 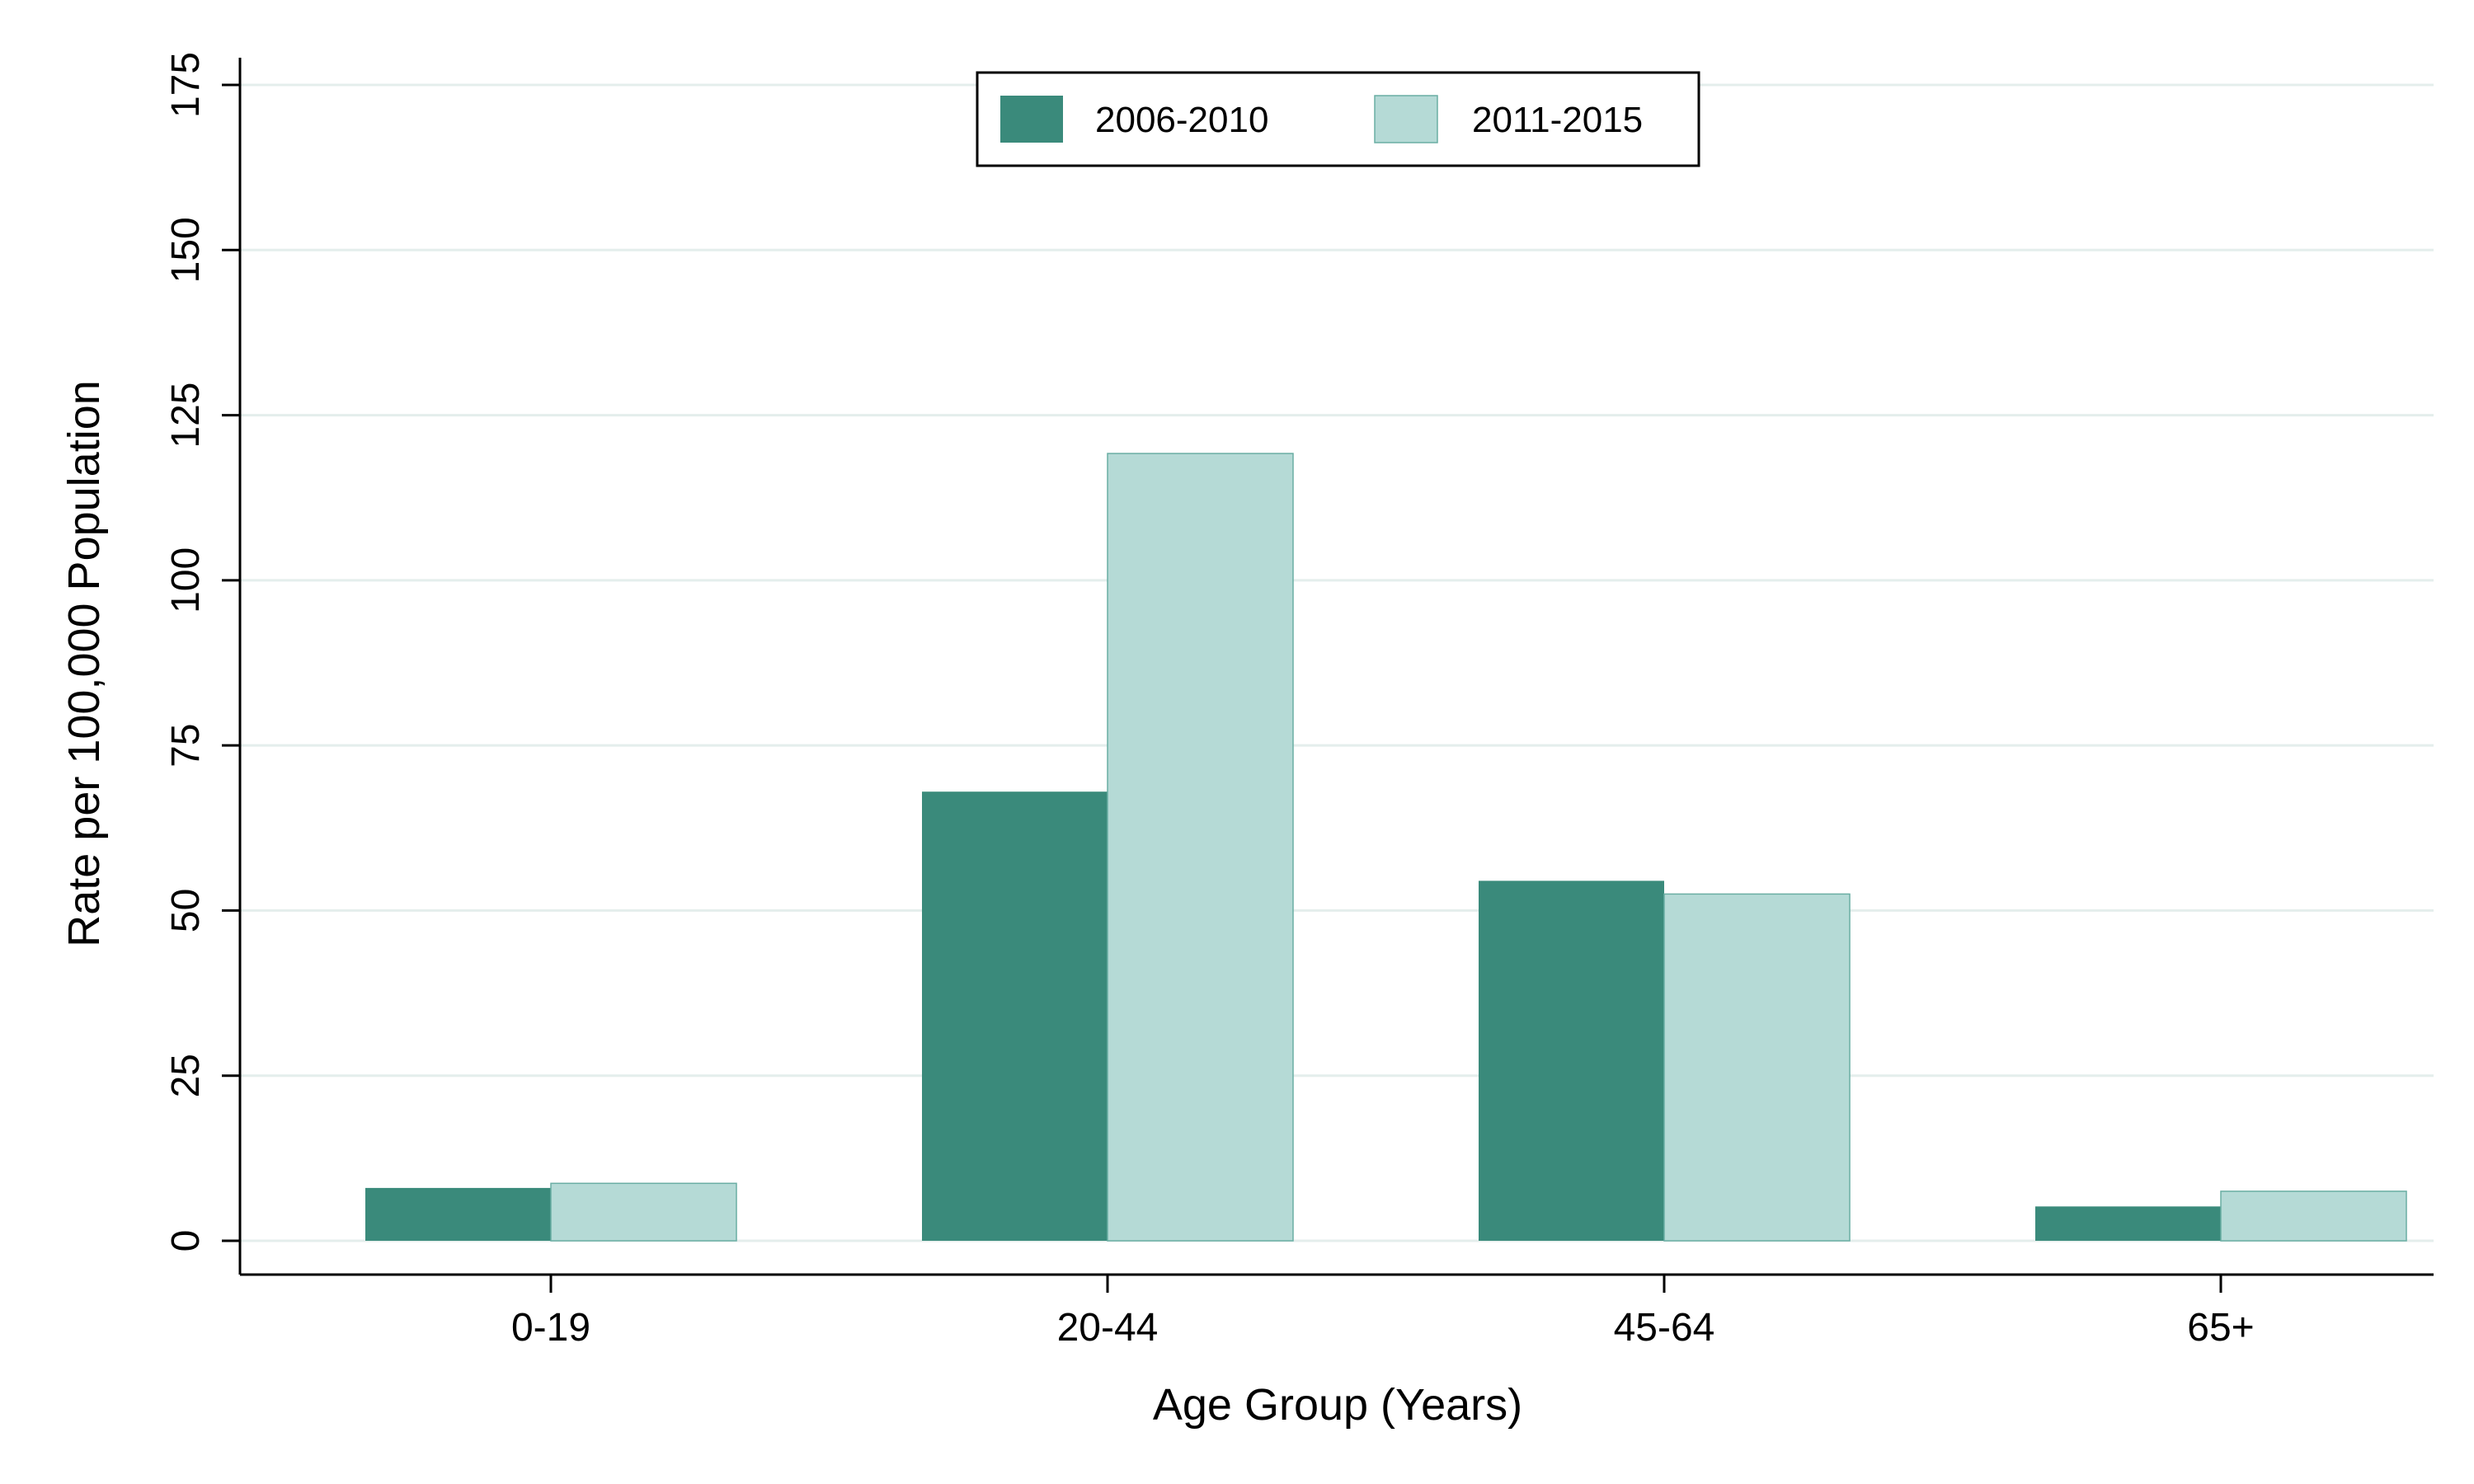 What do you see at coordinates (186, 580) in the screenshot?
I see `y-tick-label-100: 100` at bounding box center [186, 580].